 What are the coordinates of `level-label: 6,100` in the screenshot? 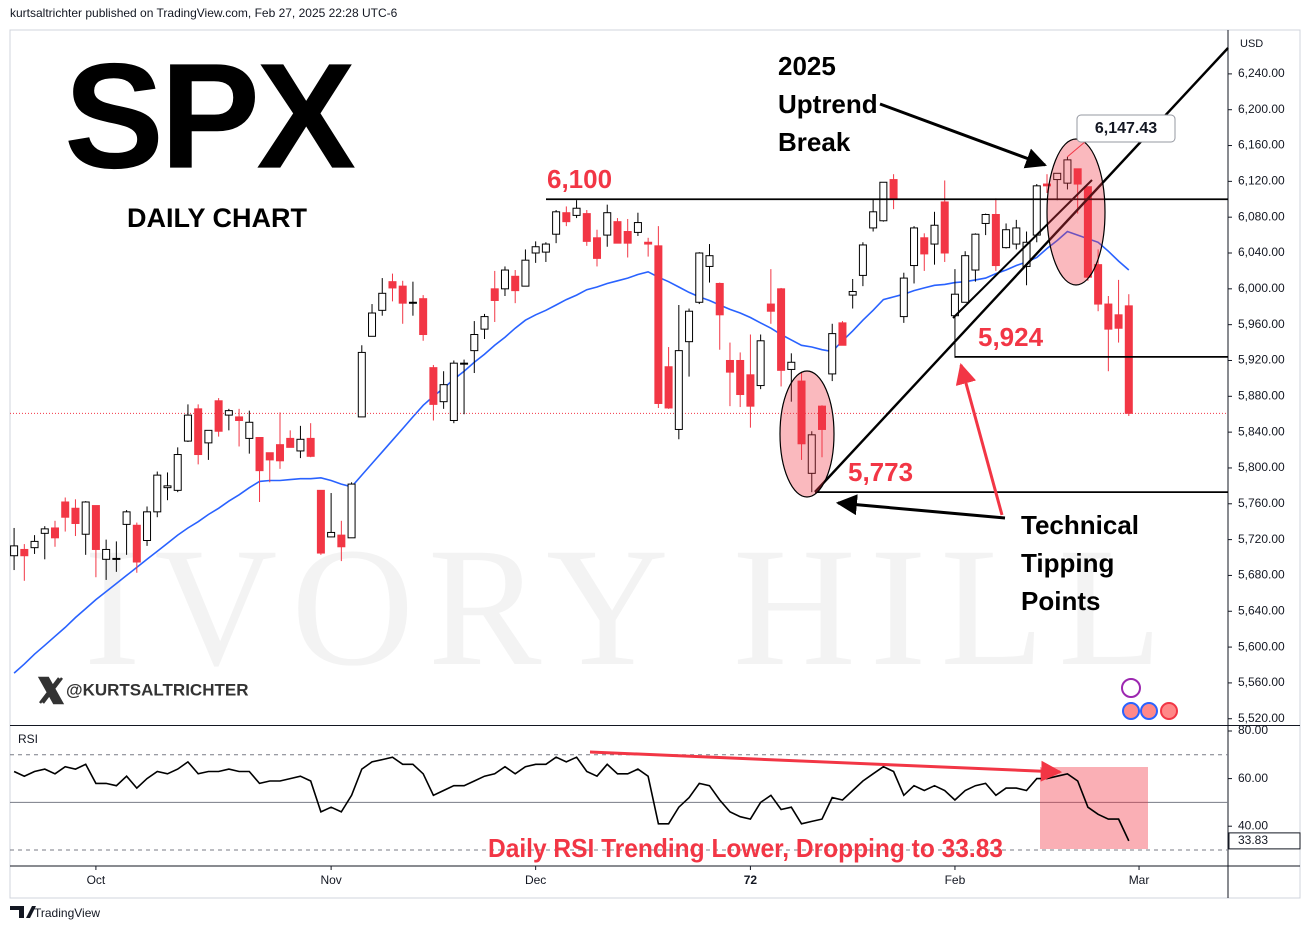 It's located at (579, 179).